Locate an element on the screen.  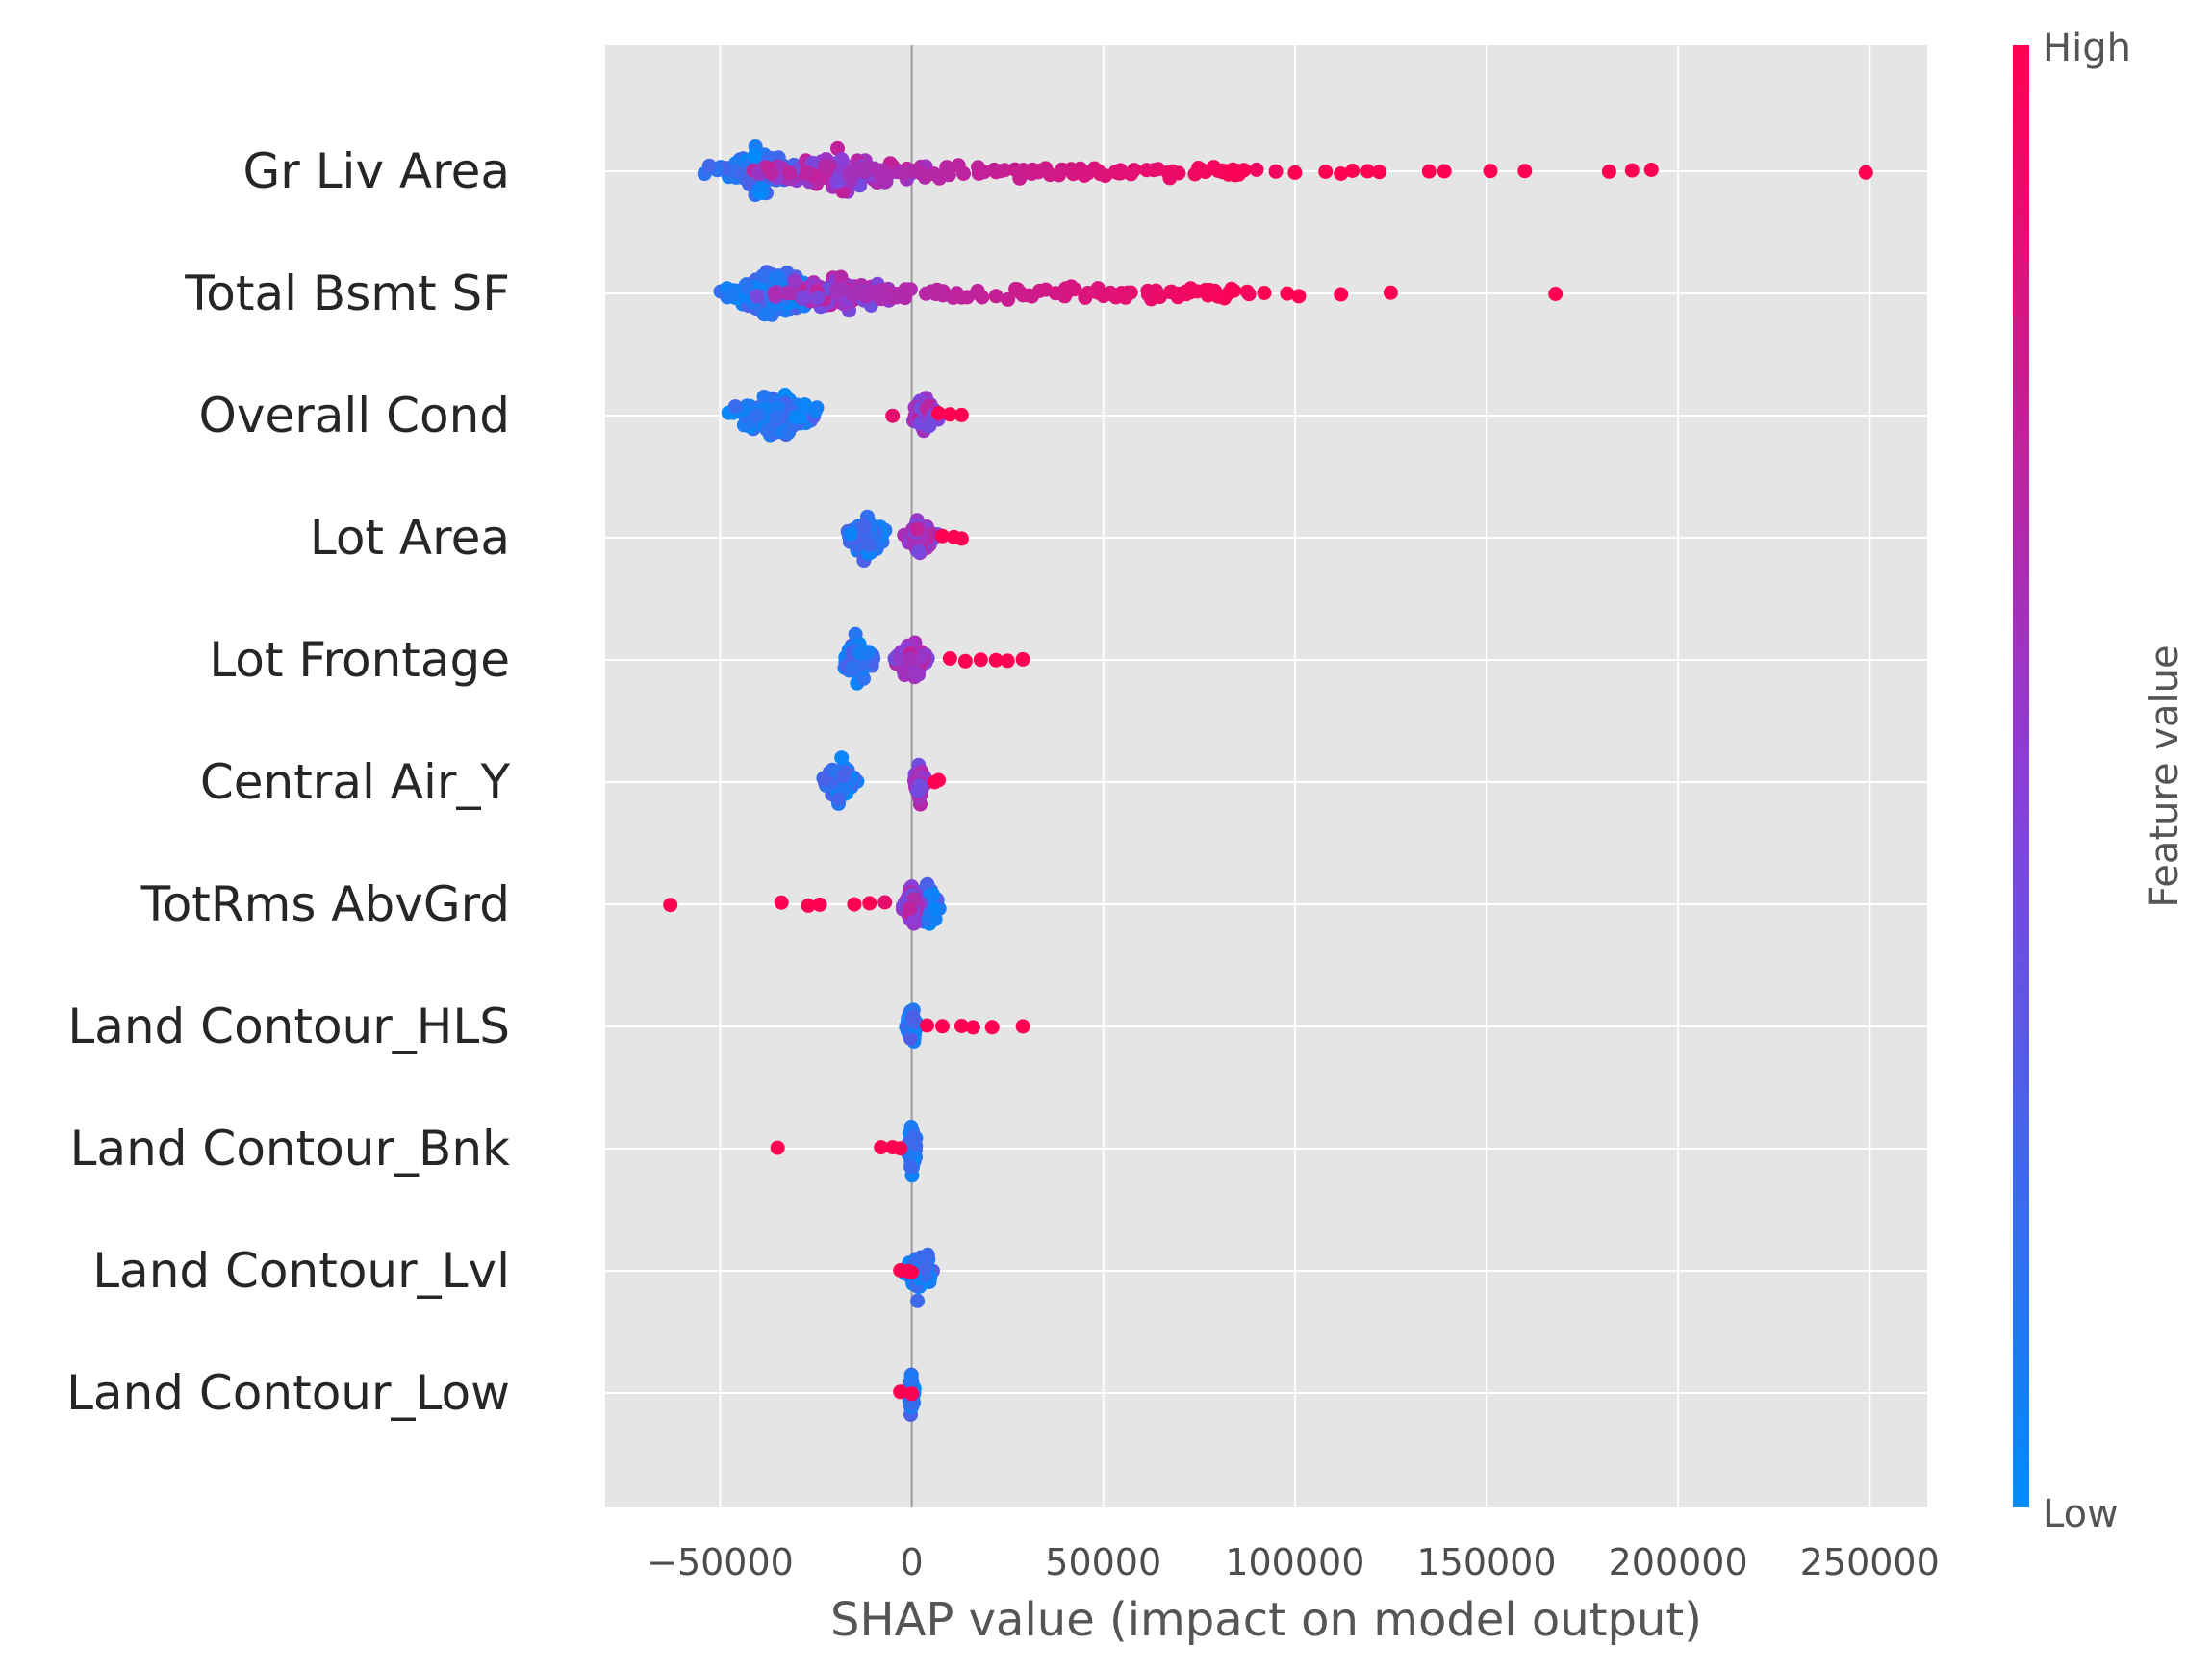
x-tick-labels: −50000 0 50000 100000 150000 200000 250000 is located at coordinates (1293, 1562).